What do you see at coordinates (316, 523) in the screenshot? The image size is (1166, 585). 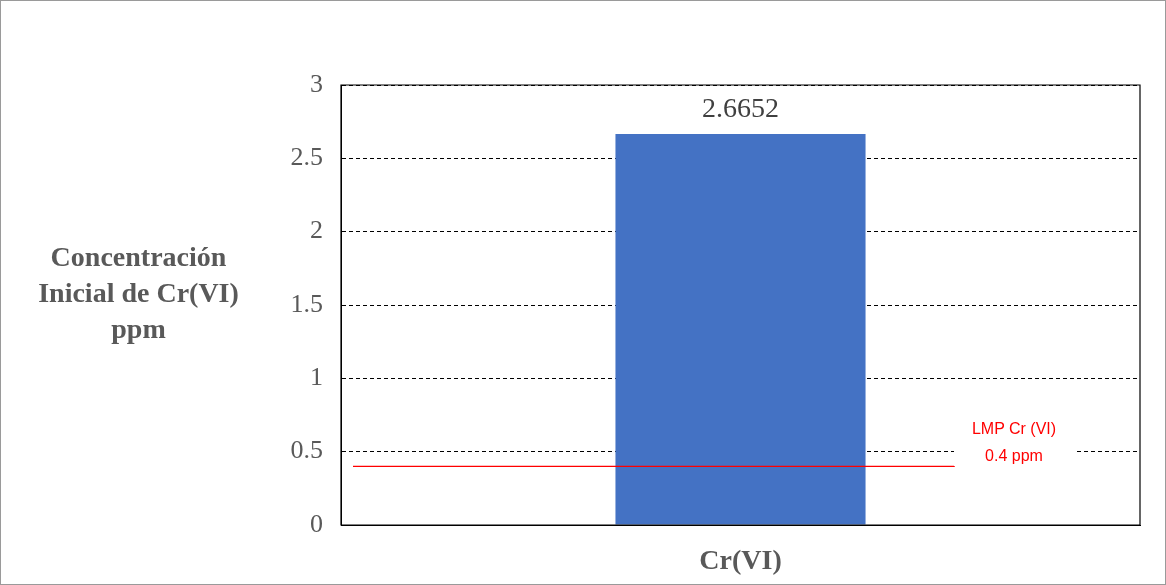 I see `y-tick-label: 0` at bounding box center [316, 523].